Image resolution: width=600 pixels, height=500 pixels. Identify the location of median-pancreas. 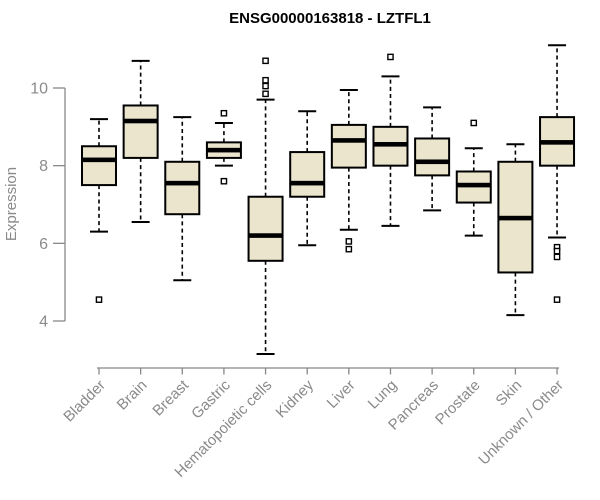
(432, 162).